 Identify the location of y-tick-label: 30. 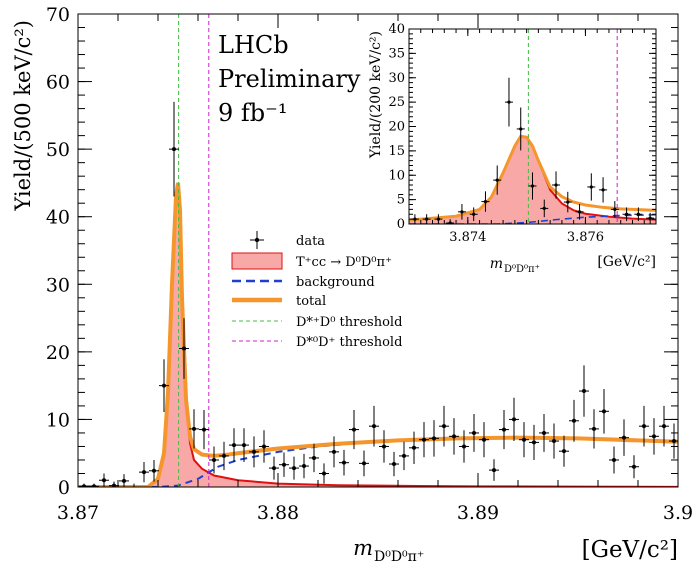
(58, 285).